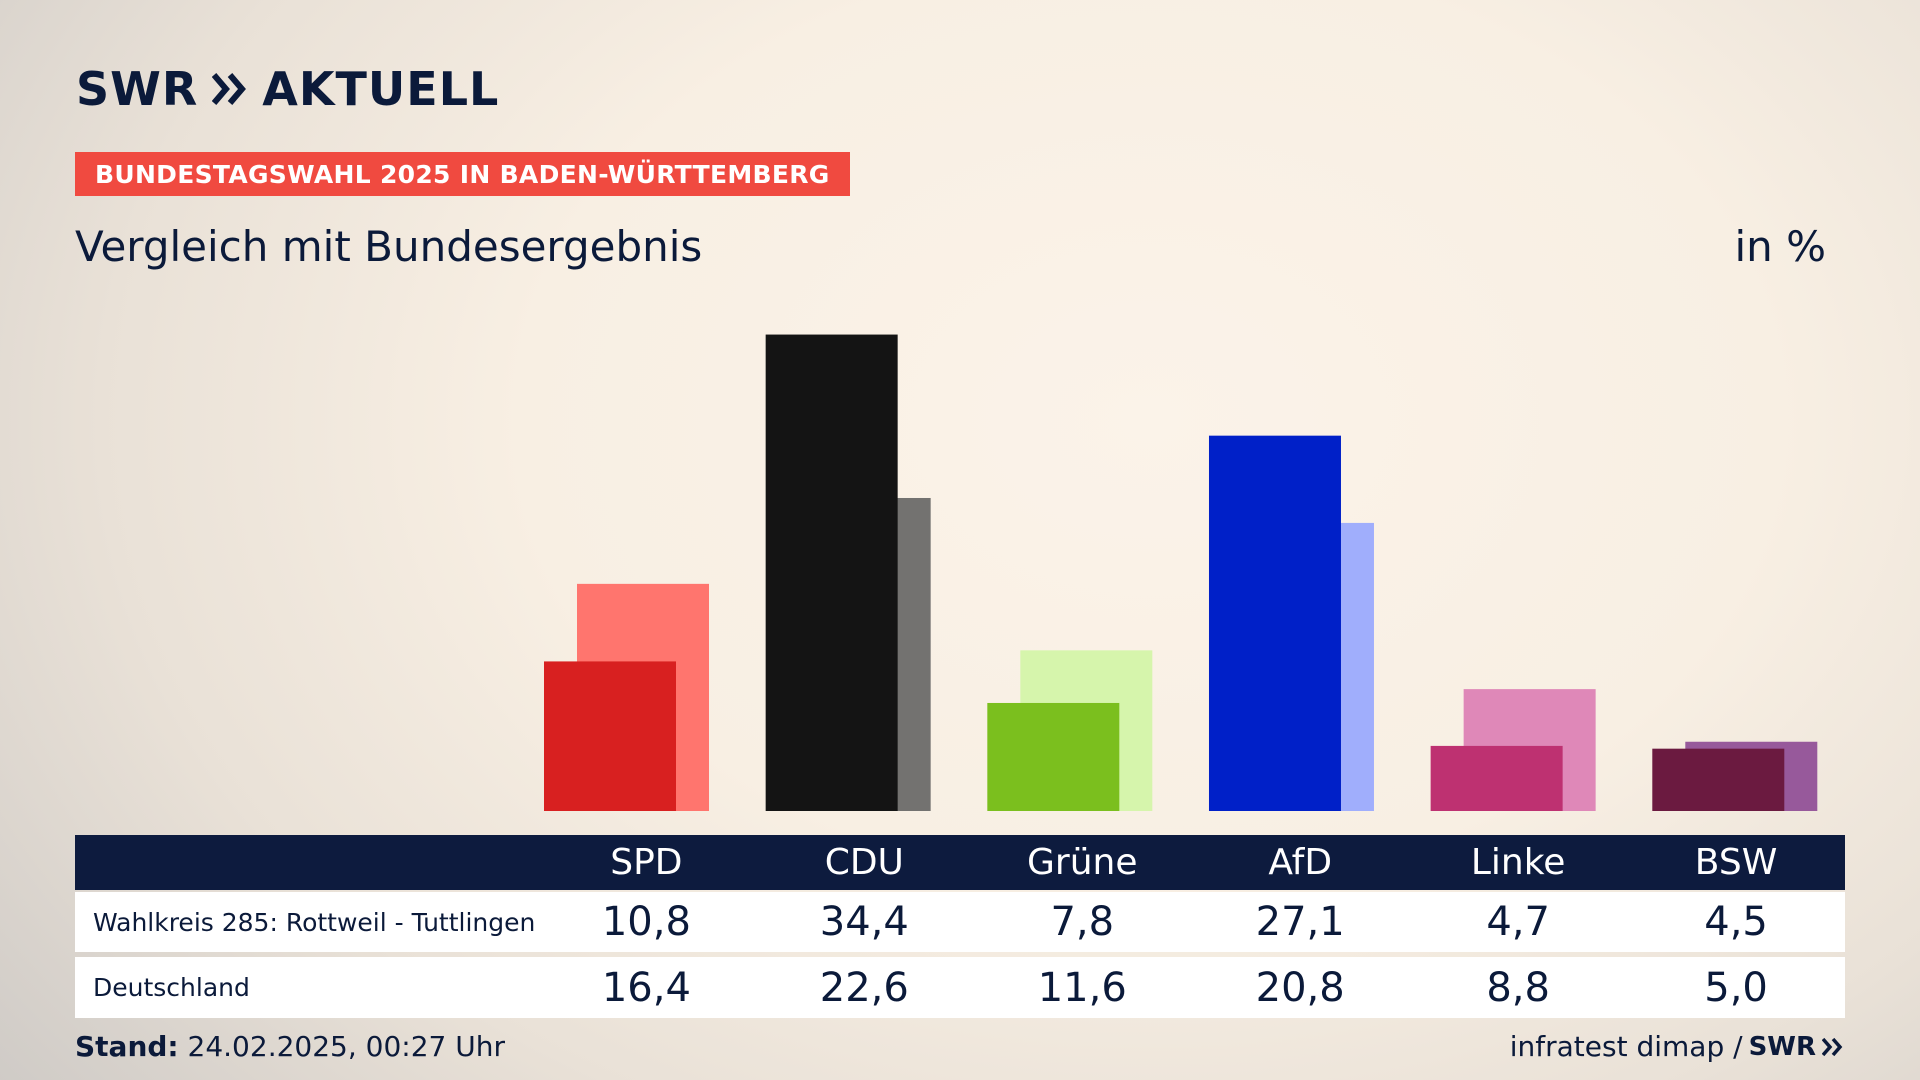 The width and height of the screenshot is (1920, 1080). What do you see at coordinates (171, 987) in the screenshot?
I see `row-label: Deutschland` at bounding box center [171, 987].